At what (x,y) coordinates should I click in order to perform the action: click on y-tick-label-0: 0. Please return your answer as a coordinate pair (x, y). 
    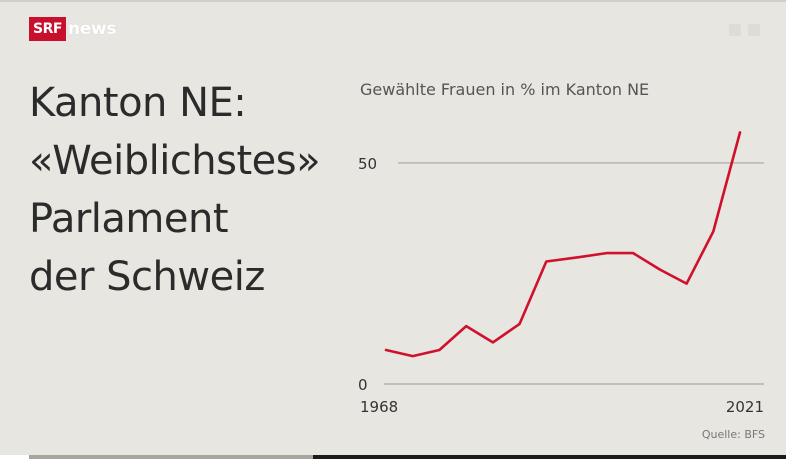
    Looking at the image, I should click on (363, 385).